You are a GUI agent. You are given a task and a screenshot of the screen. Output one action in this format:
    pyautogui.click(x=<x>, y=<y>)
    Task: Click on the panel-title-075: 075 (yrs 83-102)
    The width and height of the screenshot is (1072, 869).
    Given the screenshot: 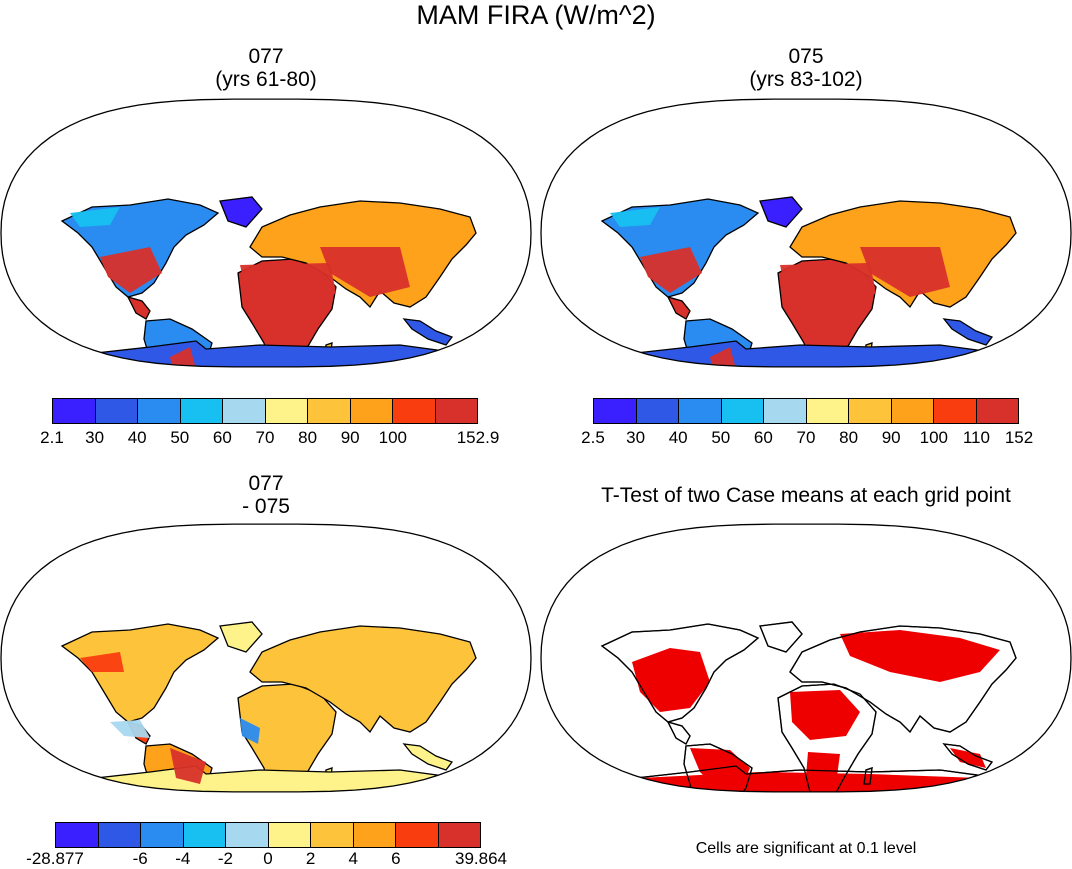 What is the action you would take?
    pyautogui.click(x=806, y=68)
    